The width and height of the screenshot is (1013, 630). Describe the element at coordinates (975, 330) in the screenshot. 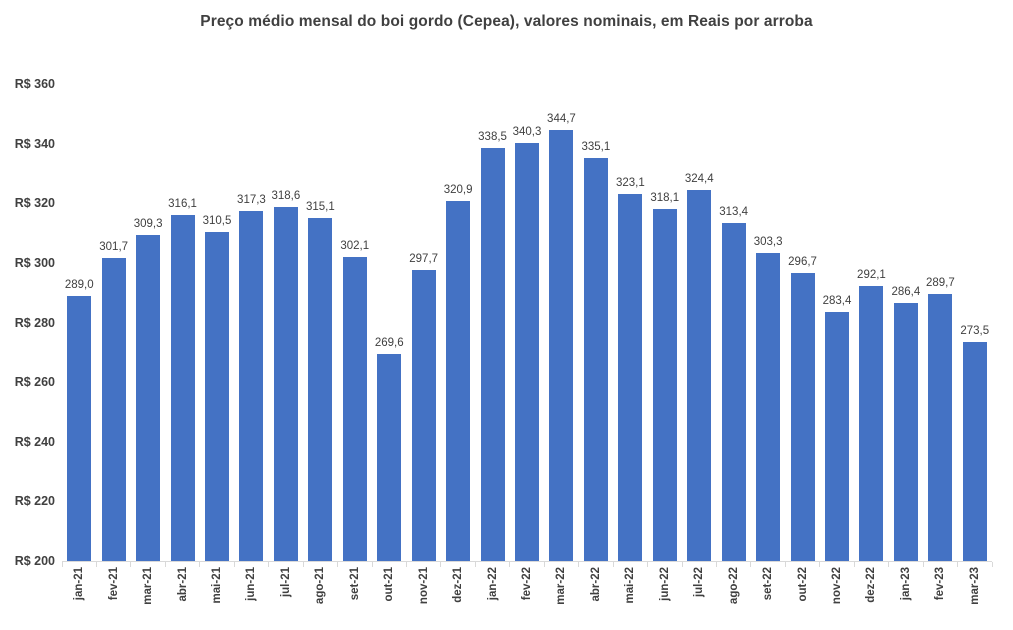

I see `bar-value-label: 273,5` at that location.